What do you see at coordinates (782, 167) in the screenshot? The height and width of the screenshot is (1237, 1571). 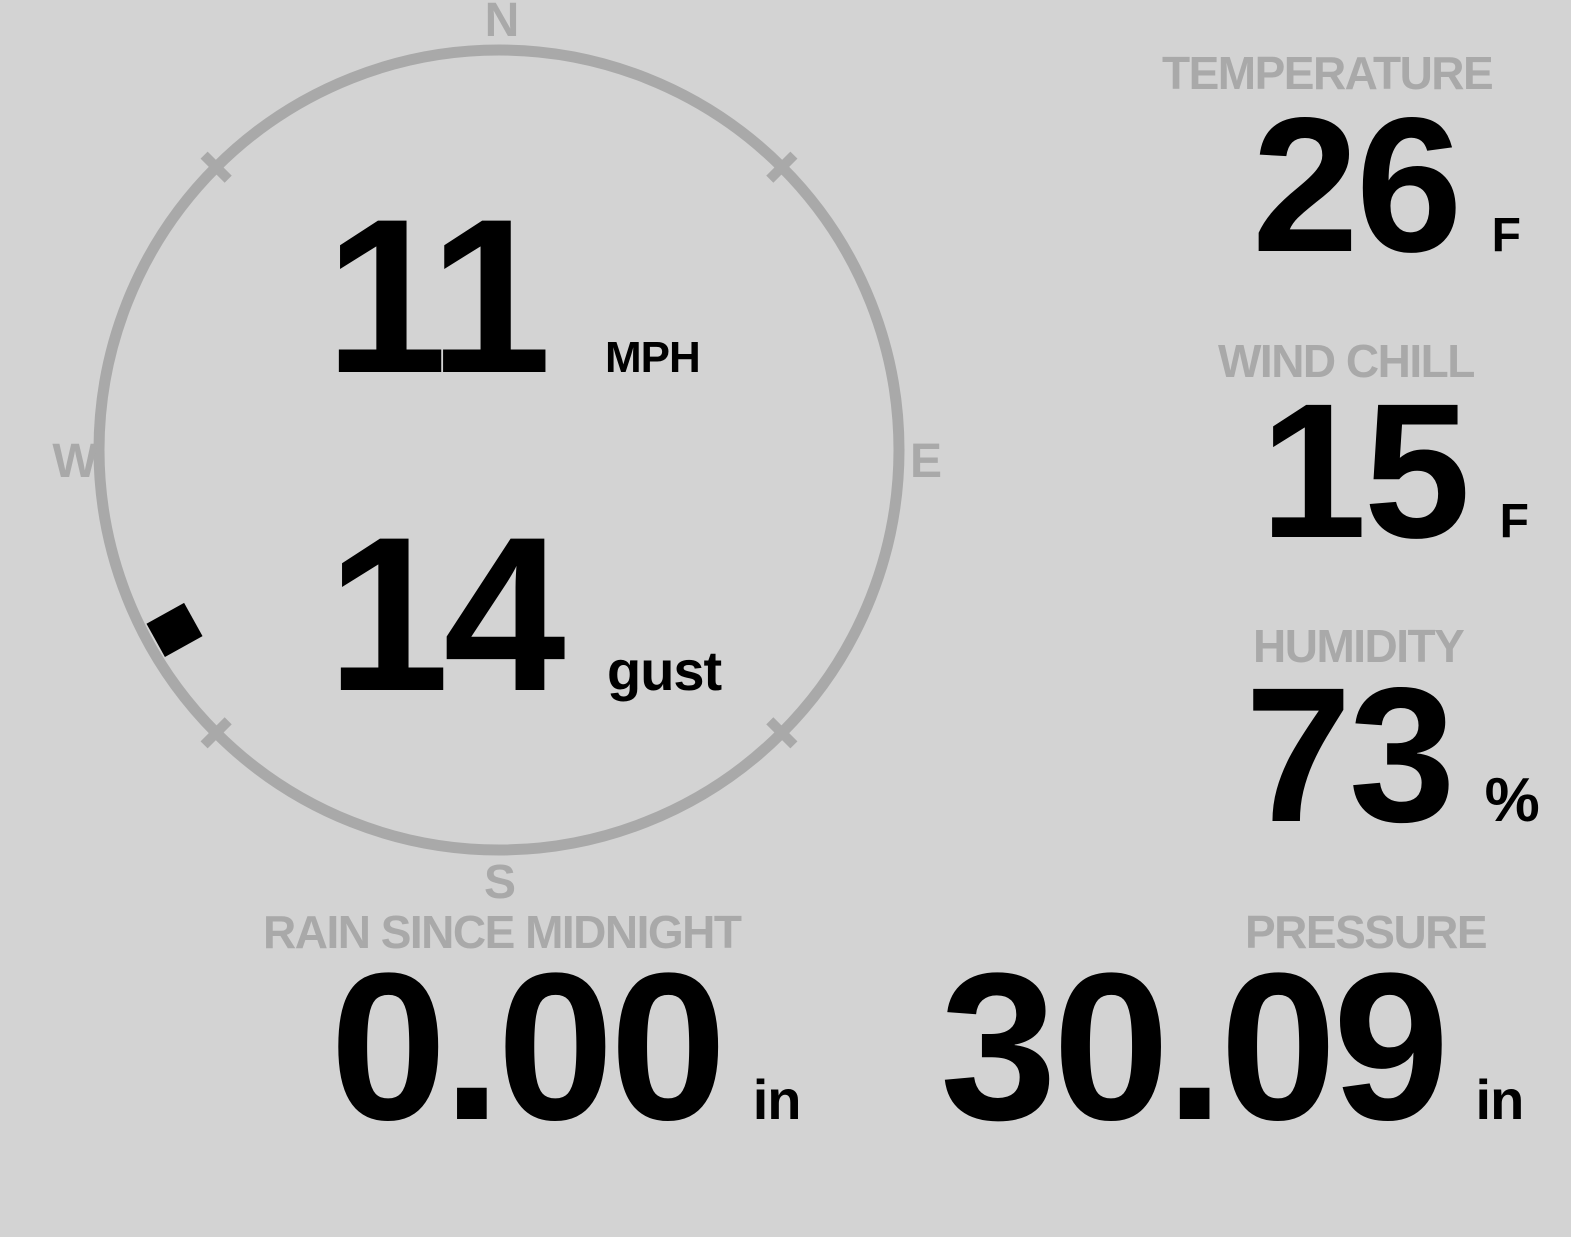 I see `compass-tick-ne` at bounding box center [782, 167].